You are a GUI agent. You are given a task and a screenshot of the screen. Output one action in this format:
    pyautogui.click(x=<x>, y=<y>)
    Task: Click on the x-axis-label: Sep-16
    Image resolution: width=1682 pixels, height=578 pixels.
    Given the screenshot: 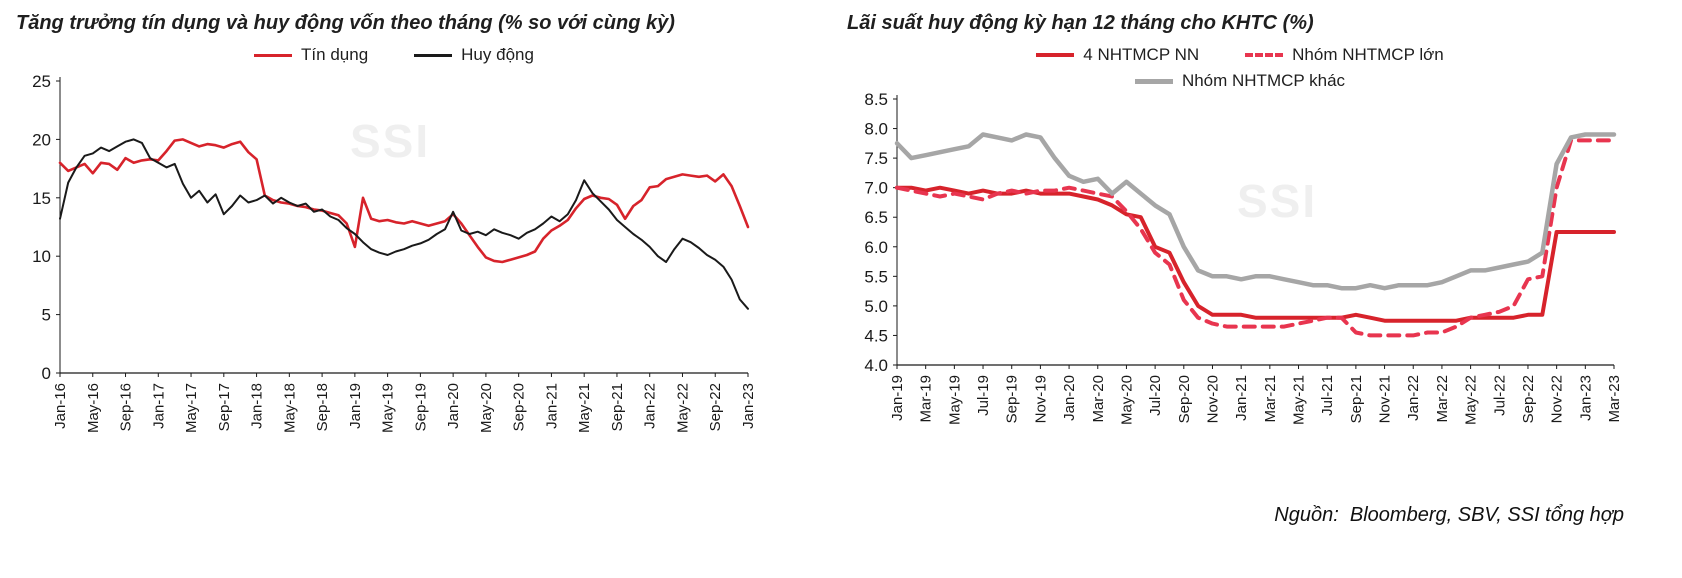 What is the action you would take?
    pyautogui.click(x=126, y=407)
    